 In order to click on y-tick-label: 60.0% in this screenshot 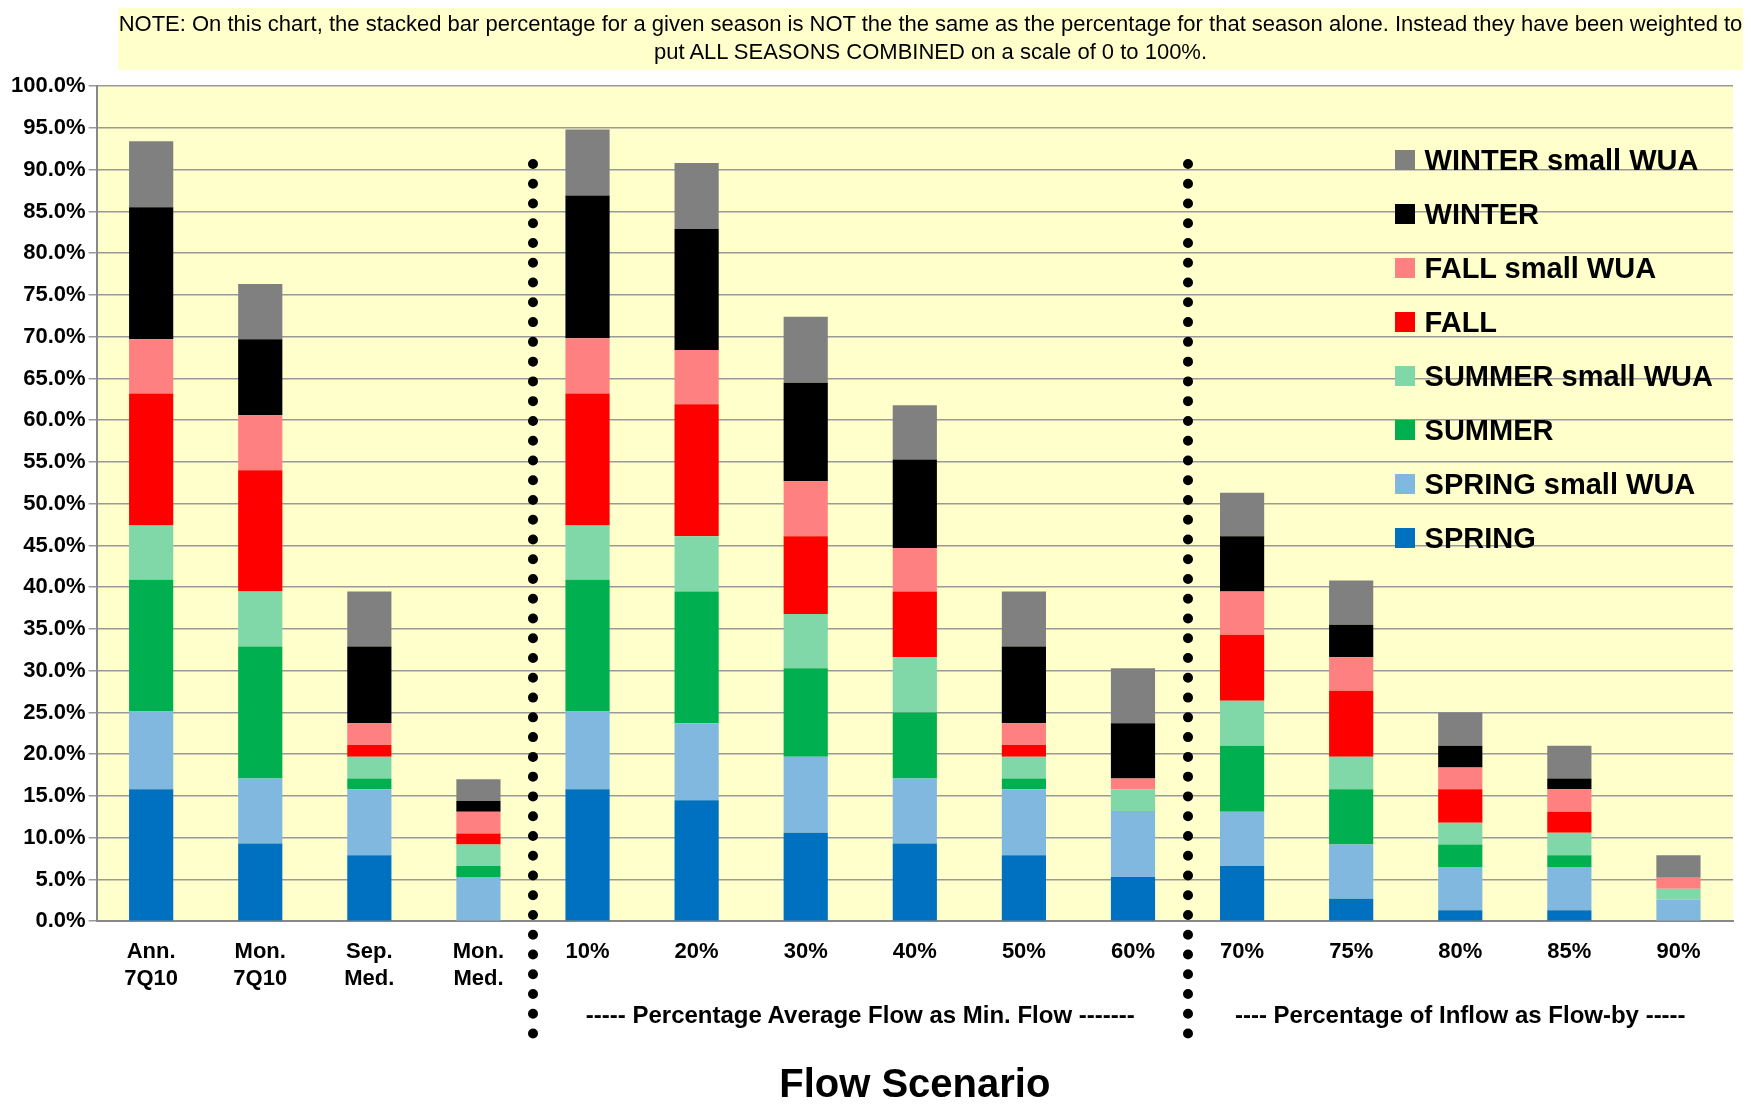, I will do `click(54, 419)`.